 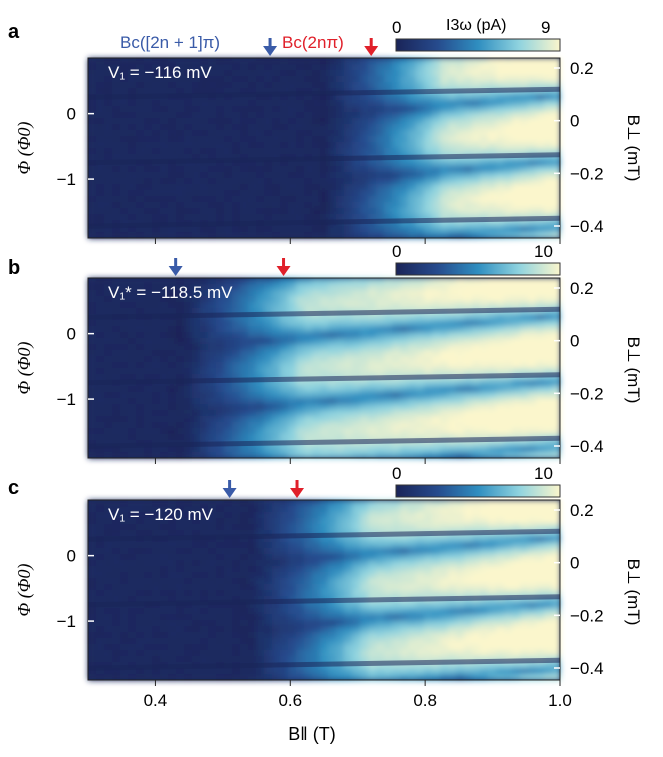 I want to click on voltage-label-b: V₁* = −118.5 mV, so click(x=170, y=292).